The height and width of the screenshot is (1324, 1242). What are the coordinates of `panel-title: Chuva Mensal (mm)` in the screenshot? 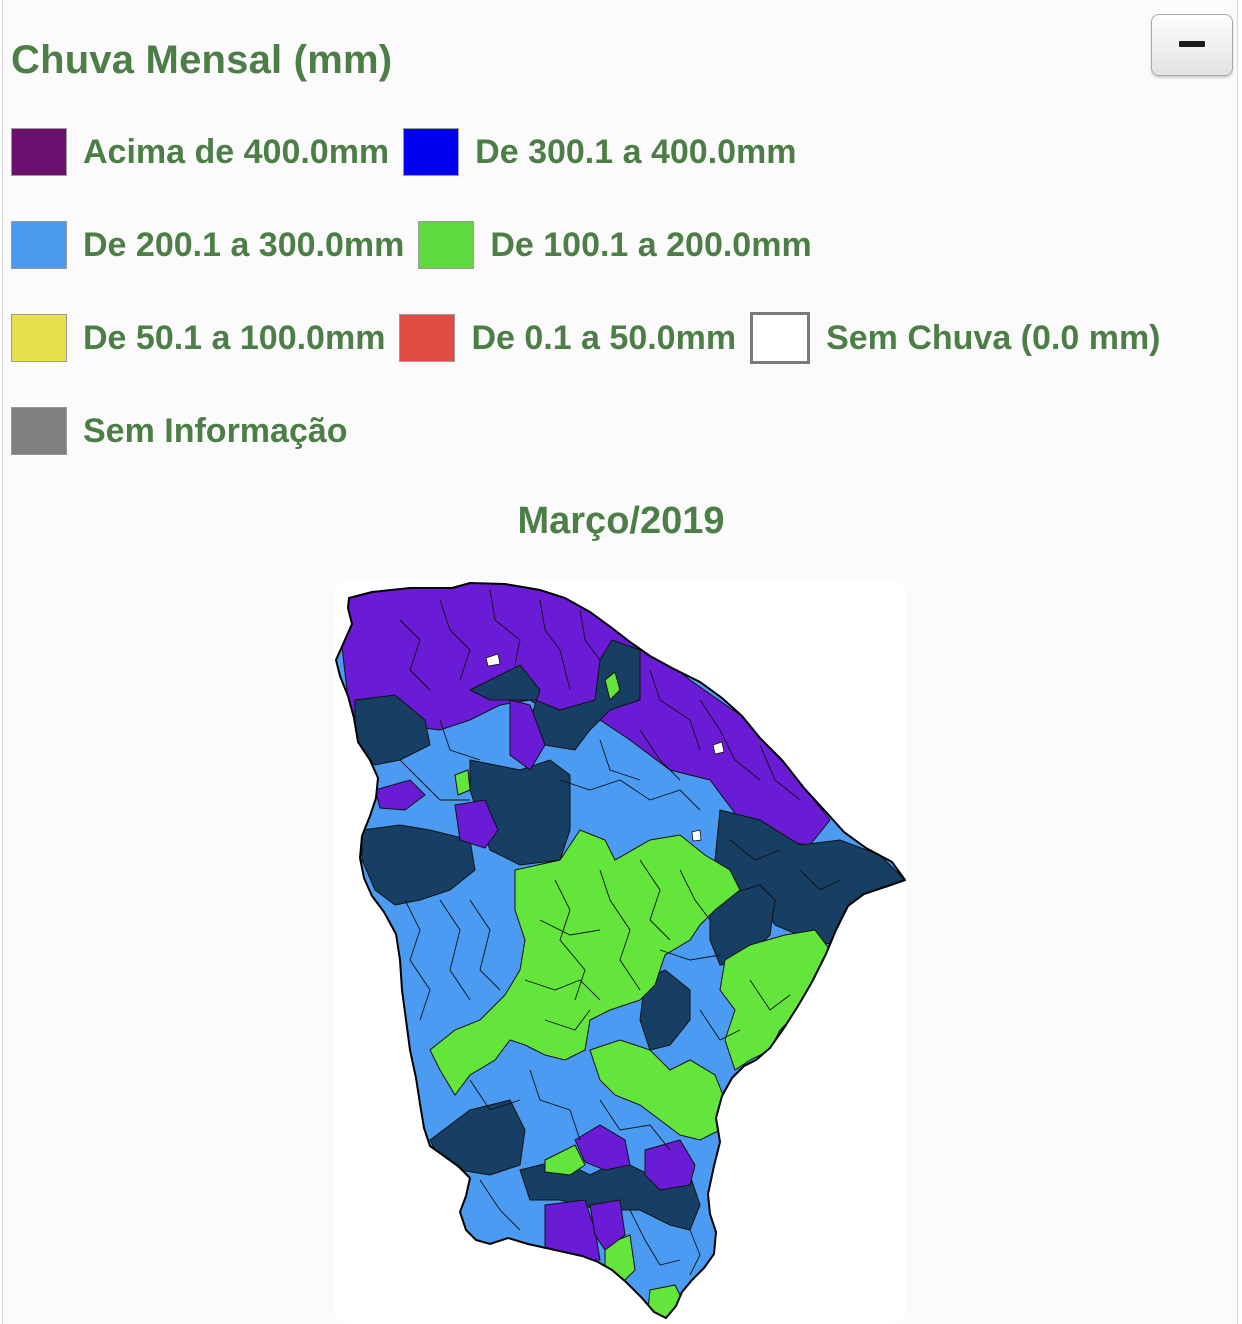 It's located at (202, 60).